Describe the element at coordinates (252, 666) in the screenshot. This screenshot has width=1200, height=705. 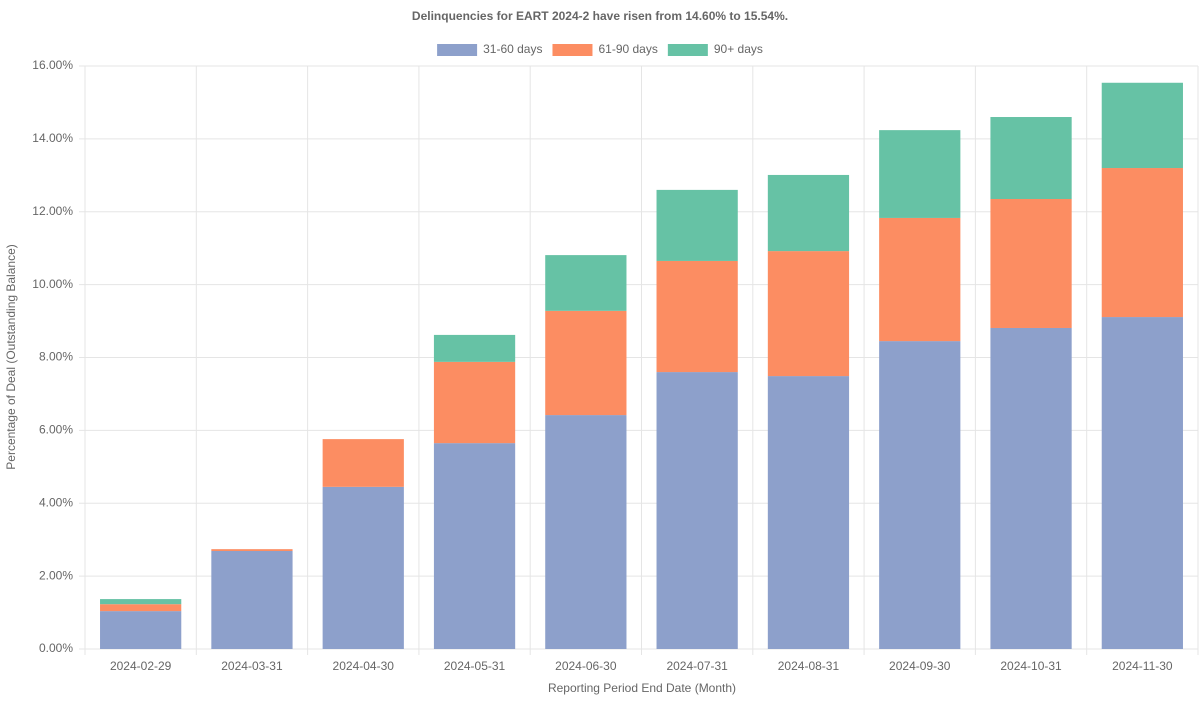
I see `x-tick-label: 2024-03-31` at that location.